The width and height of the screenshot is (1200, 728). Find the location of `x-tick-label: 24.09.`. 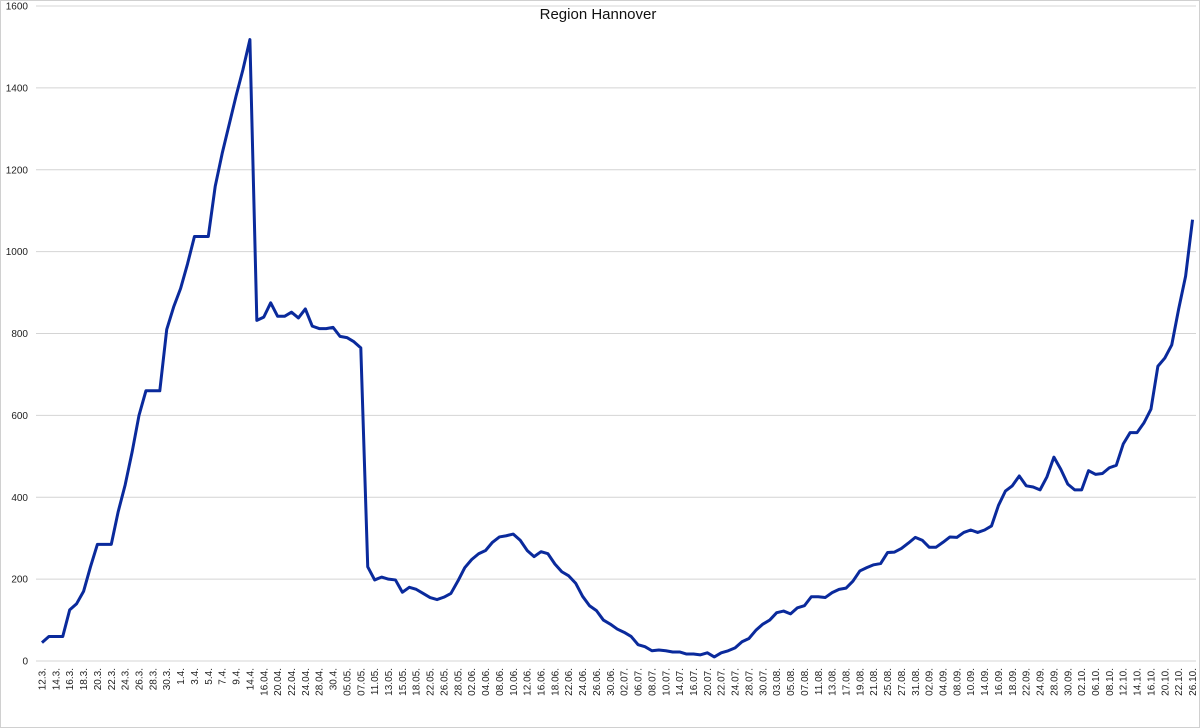

x-tick-label: 24.09. is located at coordinates (1041, 682).